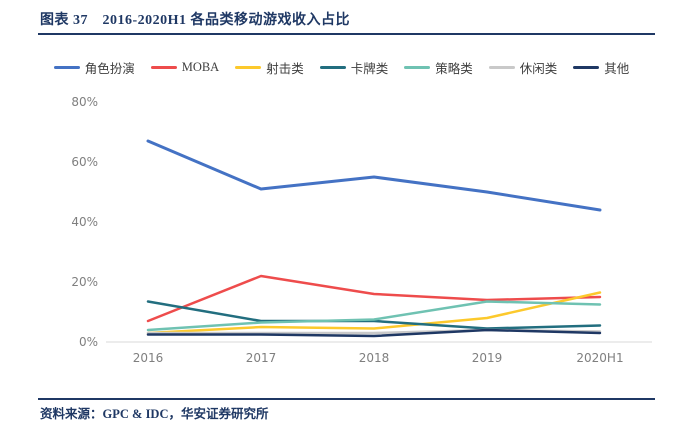  What do you see at coordinates (454, 69) in the screenshot?
I see `legend-label: 策略类` at bounding box center [454, 69].